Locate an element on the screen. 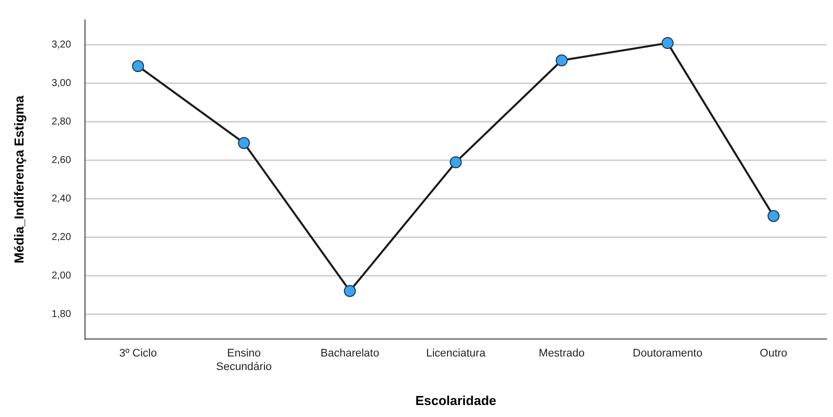  x-tick-label: Doutoramento is located at coordinates (667, 354).